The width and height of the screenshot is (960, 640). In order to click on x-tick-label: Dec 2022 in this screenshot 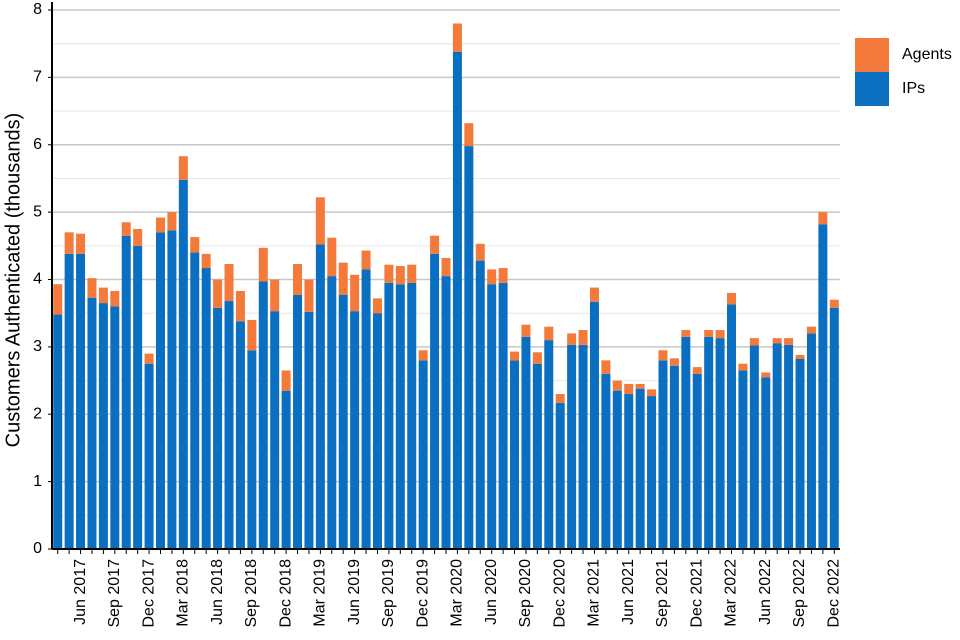, I will do `click(834, 593)`.